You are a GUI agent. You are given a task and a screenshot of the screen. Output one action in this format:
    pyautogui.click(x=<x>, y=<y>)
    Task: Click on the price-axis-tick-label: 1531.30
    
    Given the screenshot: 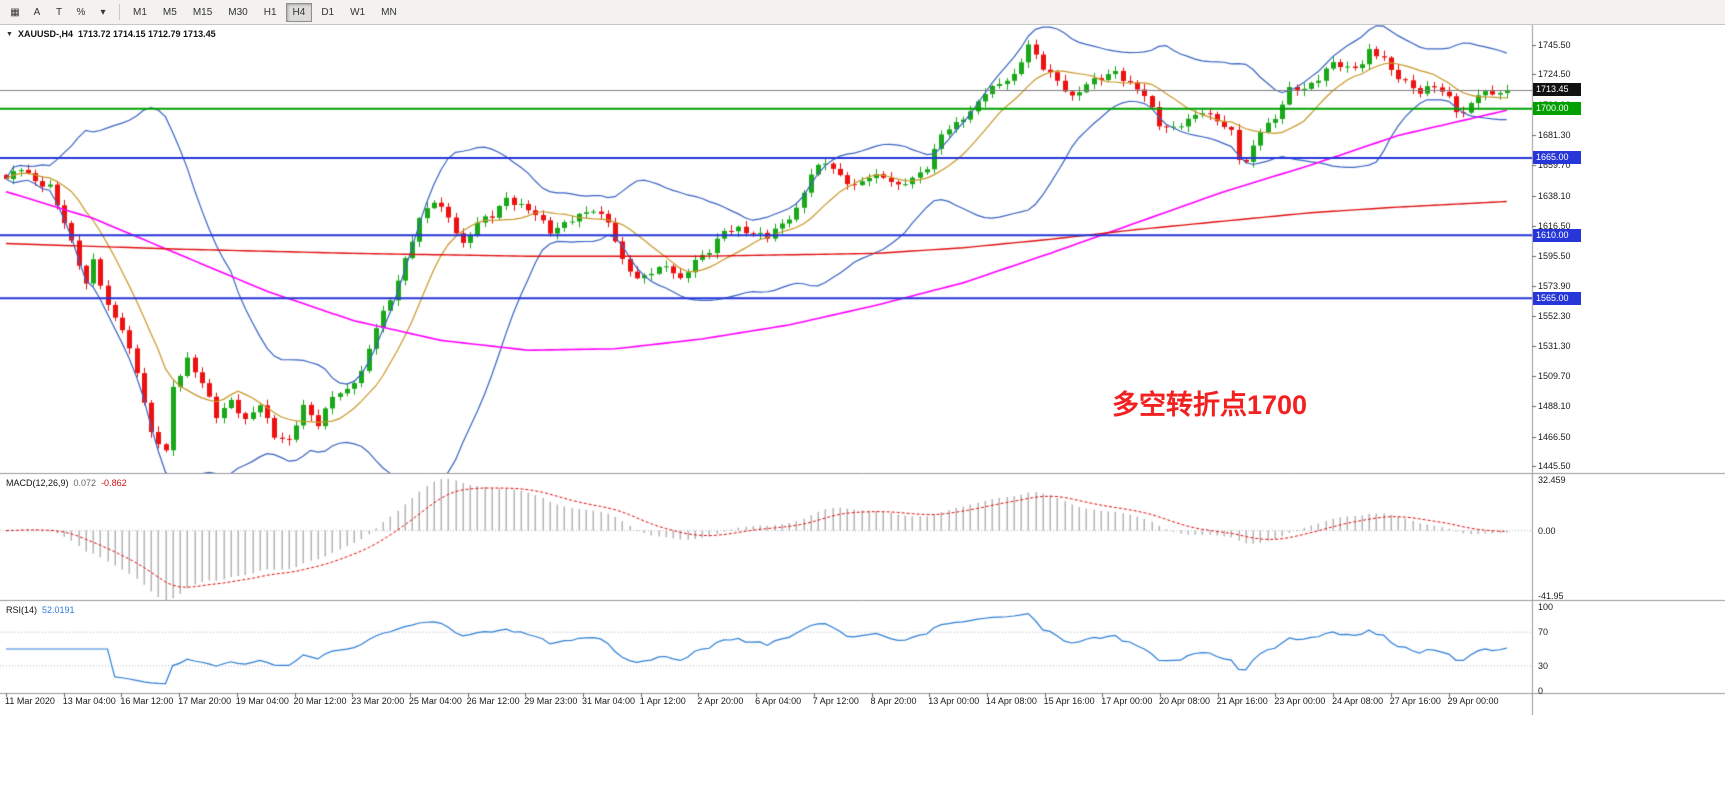 What is the action you would take?
    pyautogui.click(x=1554, y=345)
    